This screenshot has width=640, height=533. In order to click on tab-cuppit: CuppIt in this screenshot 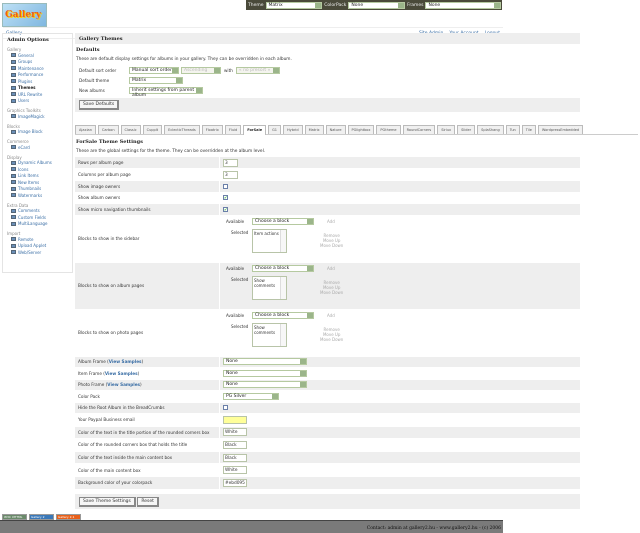, I will do `click(152, 129)`.